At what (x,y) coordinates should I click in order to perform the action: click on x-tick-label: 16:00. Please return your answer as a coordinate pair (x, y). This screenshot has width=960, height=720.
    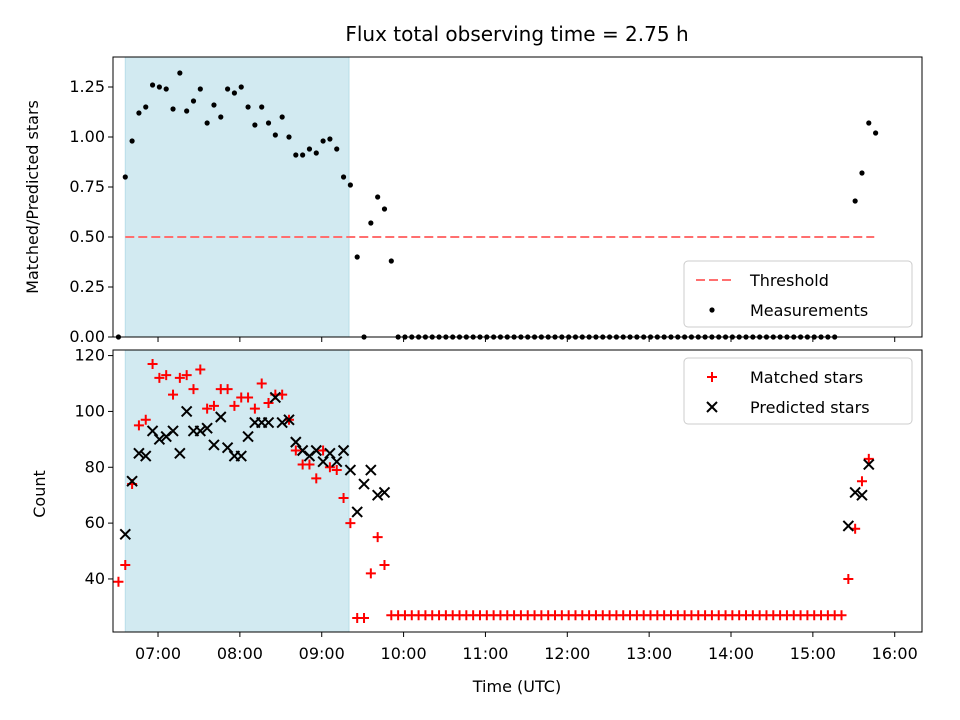
    Looking at the image, I should click on (895, 653).